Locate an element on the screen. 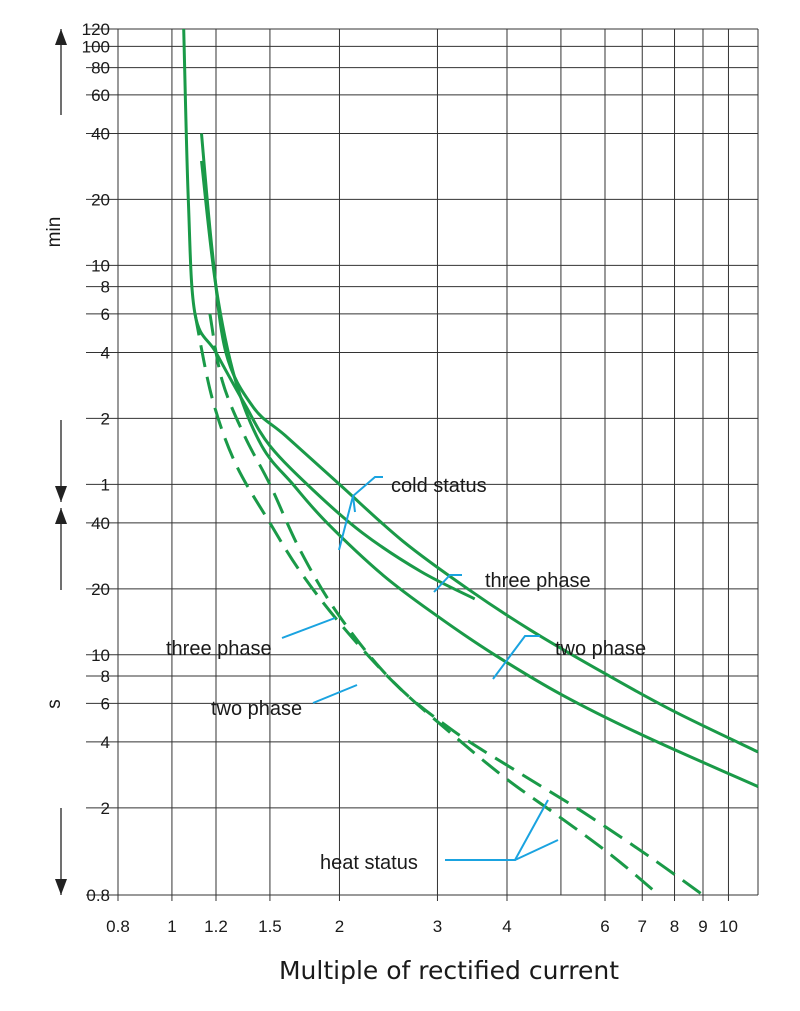 The height and width of the screenshot is (1011, 800). unit-label-min: min is located at coordinates (54, 232).